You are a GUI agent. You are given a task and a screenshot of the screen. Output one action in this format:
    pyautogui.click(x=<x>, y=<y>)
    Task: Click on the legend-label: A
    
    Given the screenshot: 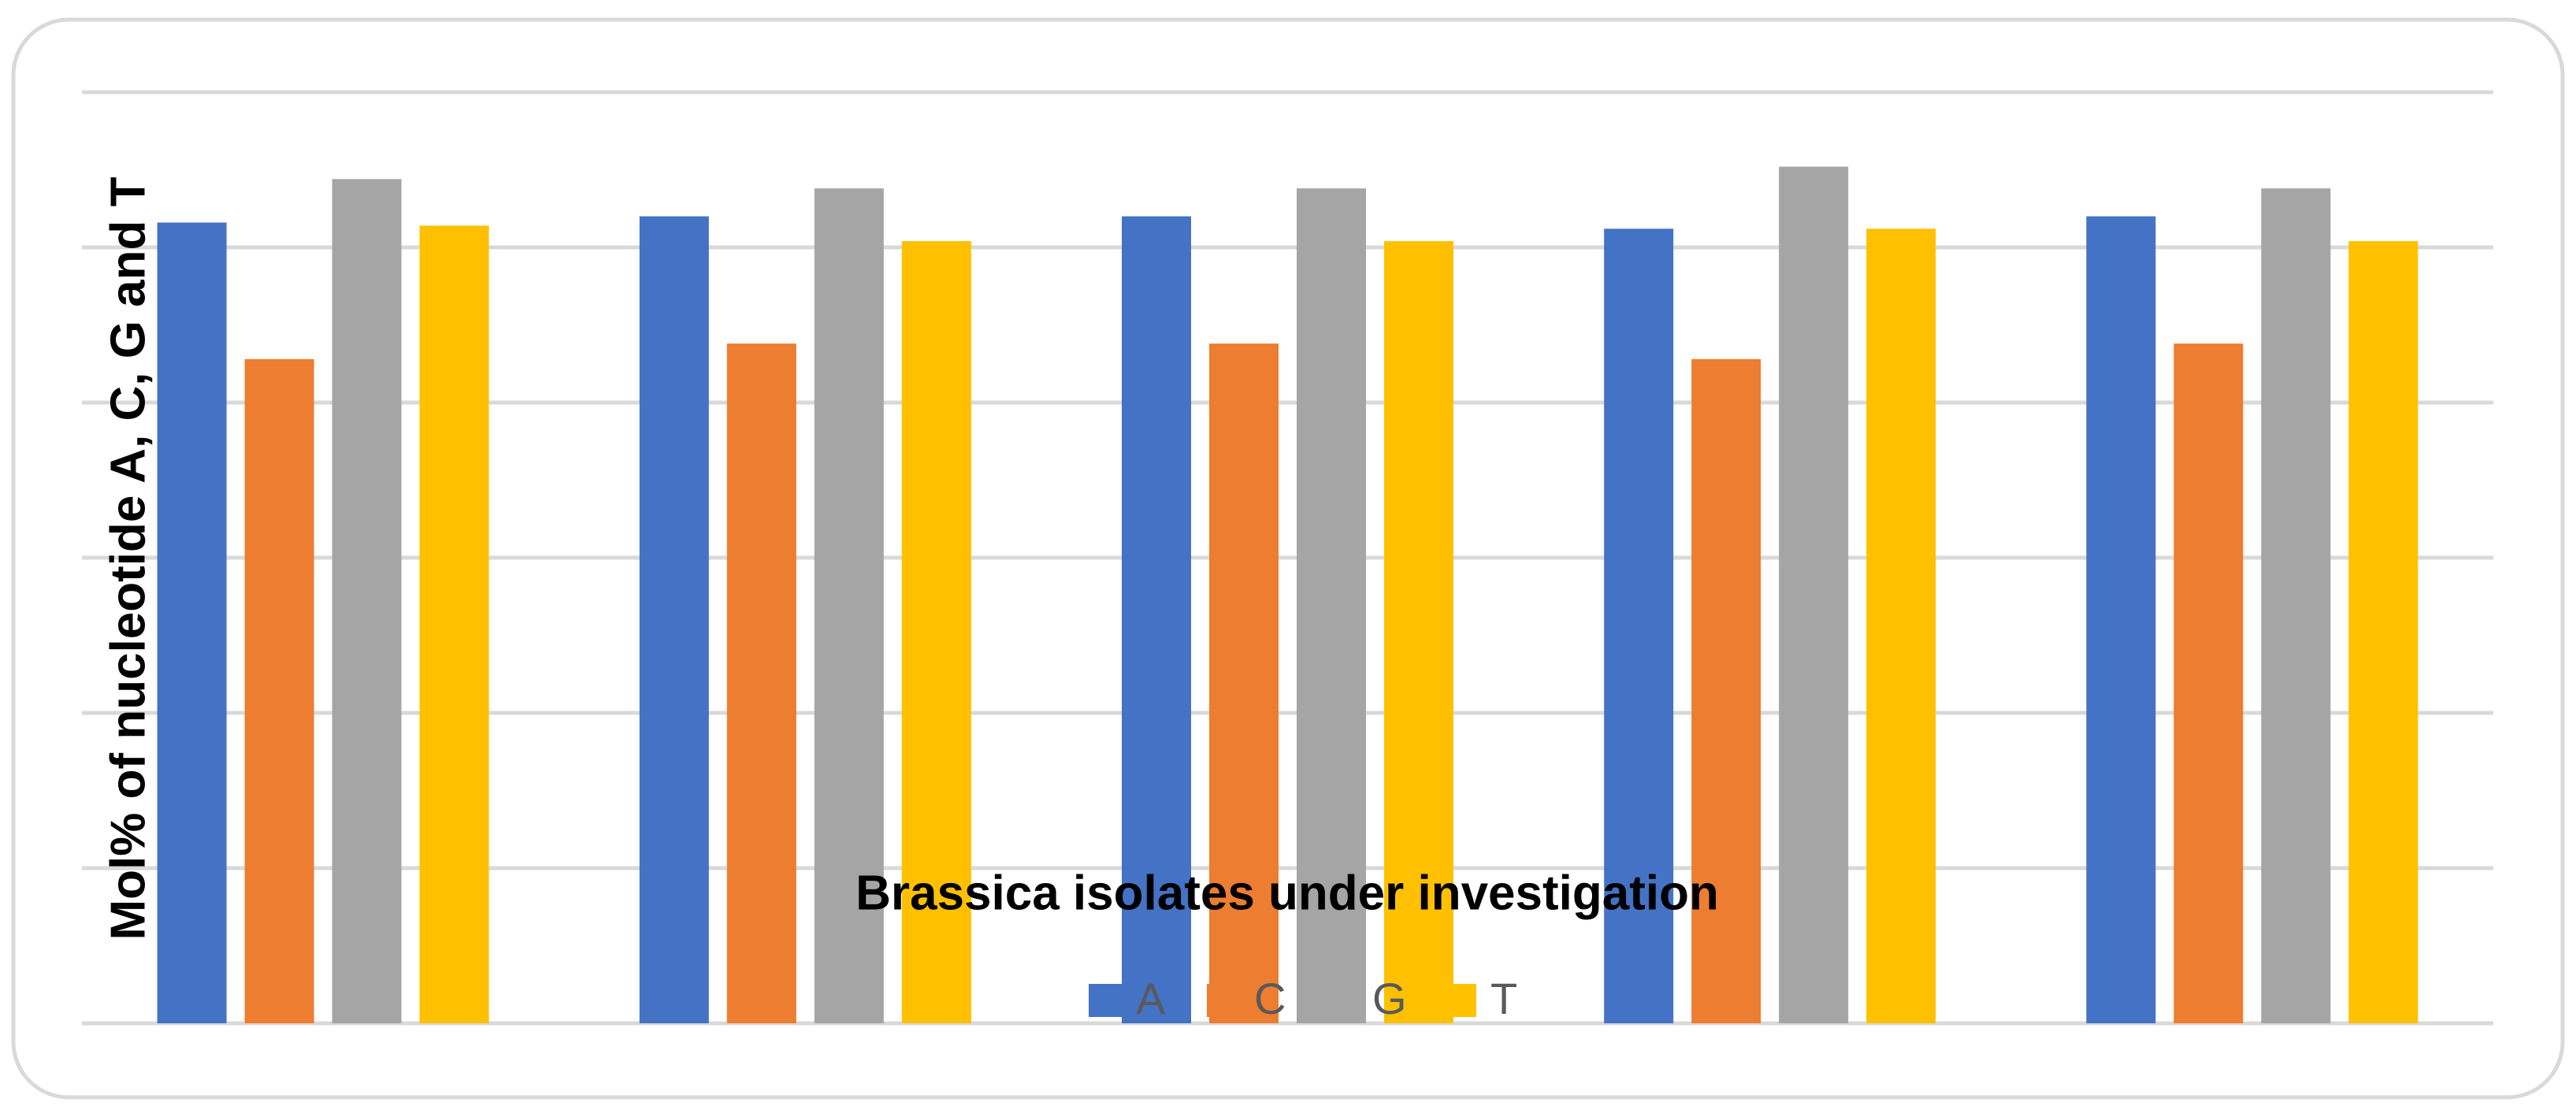 What is the action you would take?
    pyautogui.click(x=1151, y=998)
    